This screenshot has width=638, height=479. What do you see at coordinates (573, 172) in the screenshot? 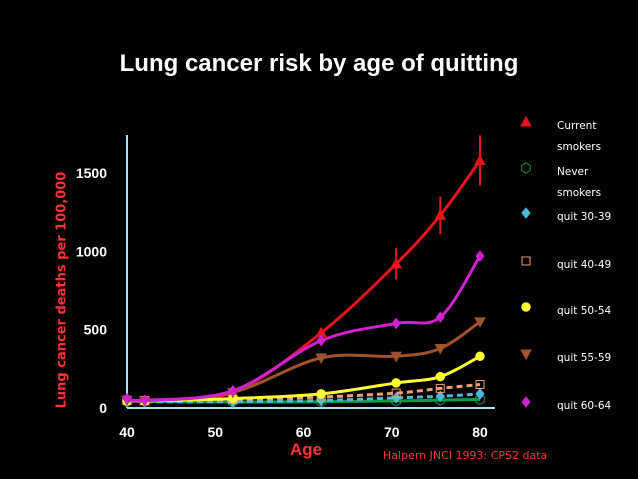
I see `legend-label-line1: Never` at bounding box center [573, 172].